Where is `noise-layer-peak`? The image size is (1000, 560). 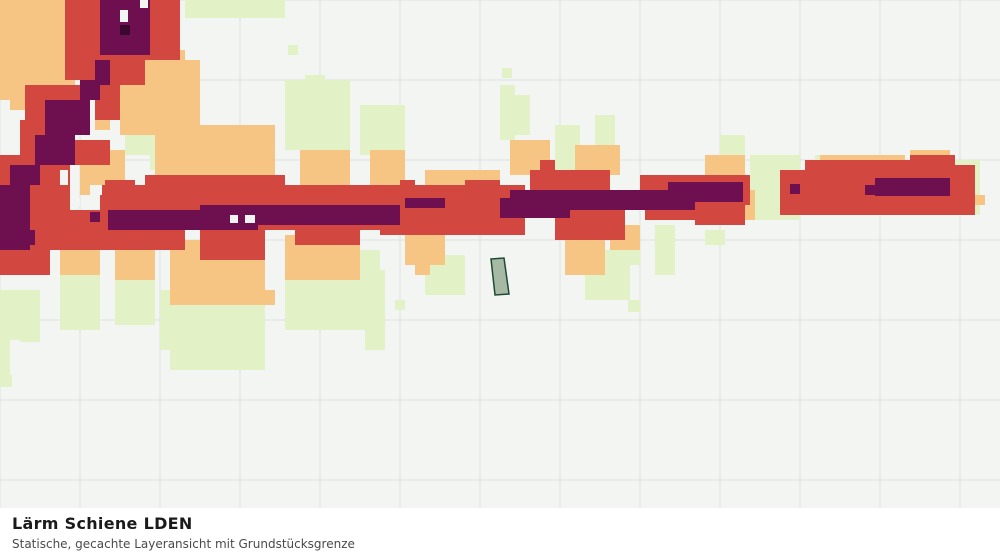
noise-layer-peak is located at coordinates (125, 30).